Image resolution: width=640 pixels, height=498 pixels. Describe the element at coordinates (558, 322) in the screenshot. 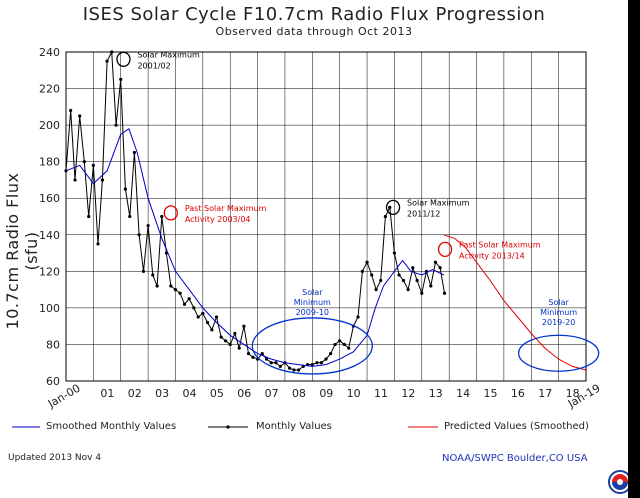

I see `annotation-text: 2019-20` at that location.